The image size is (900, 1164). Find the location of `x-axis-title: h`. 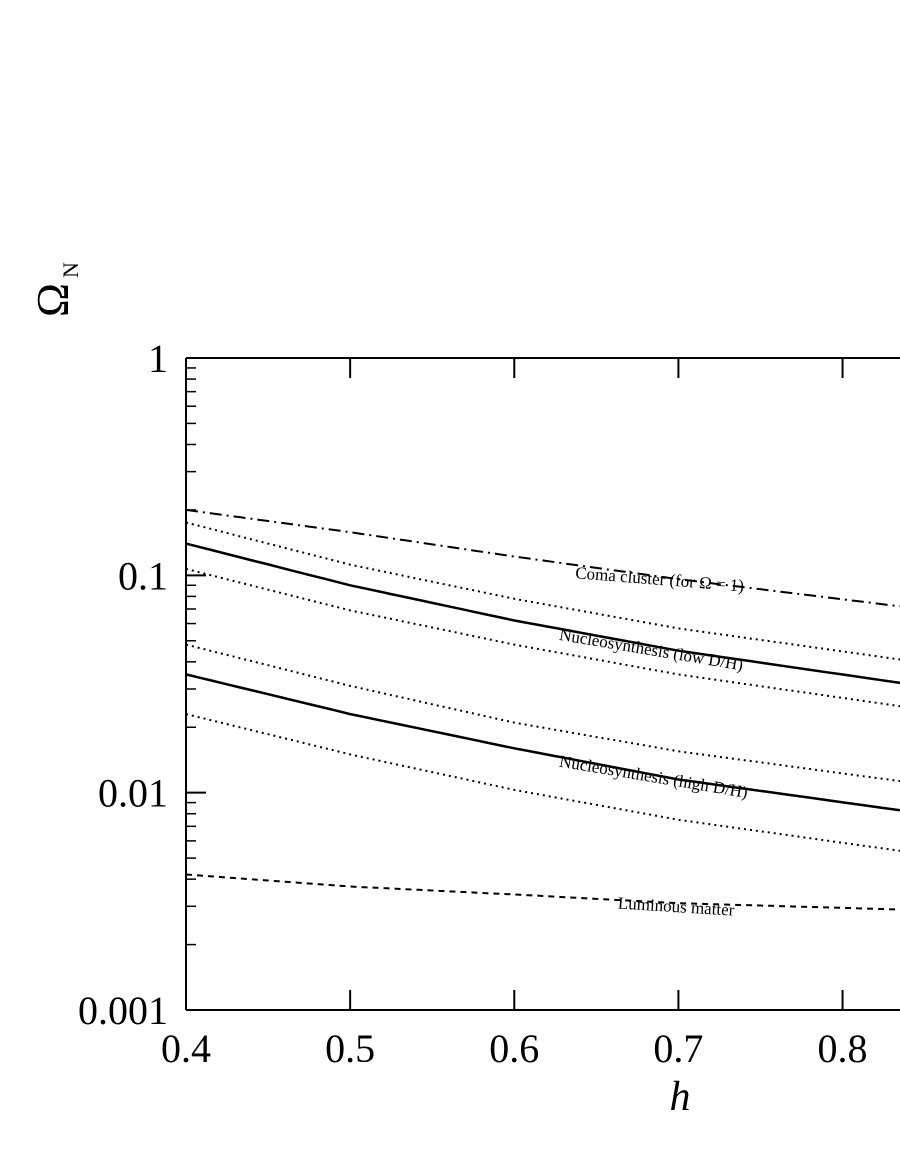

x-axis-title: h is located at coordinates (680, 1097).